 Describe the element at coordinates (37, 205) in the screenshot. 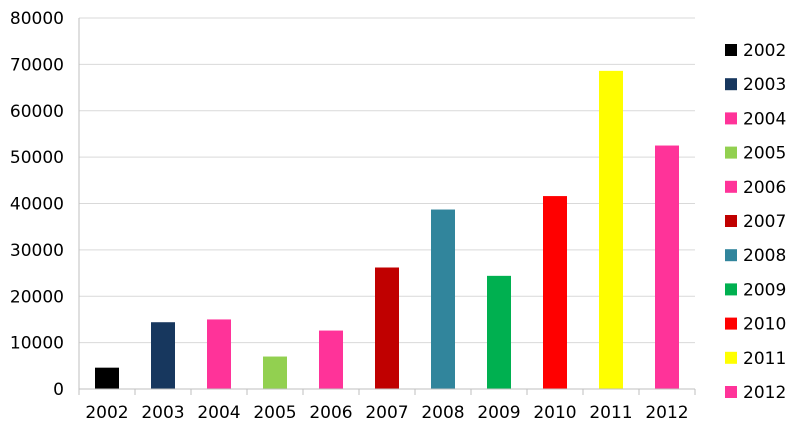

I see `y-tick-label: 40000` at that location.